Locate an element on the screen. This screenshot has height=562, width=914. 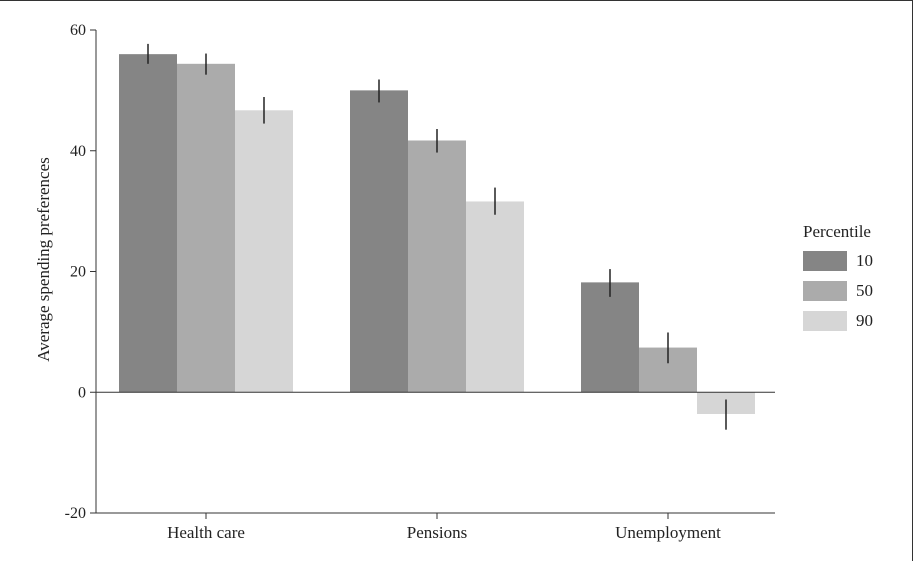
y-tick-label: 0 is located at coordinates (82, 392).